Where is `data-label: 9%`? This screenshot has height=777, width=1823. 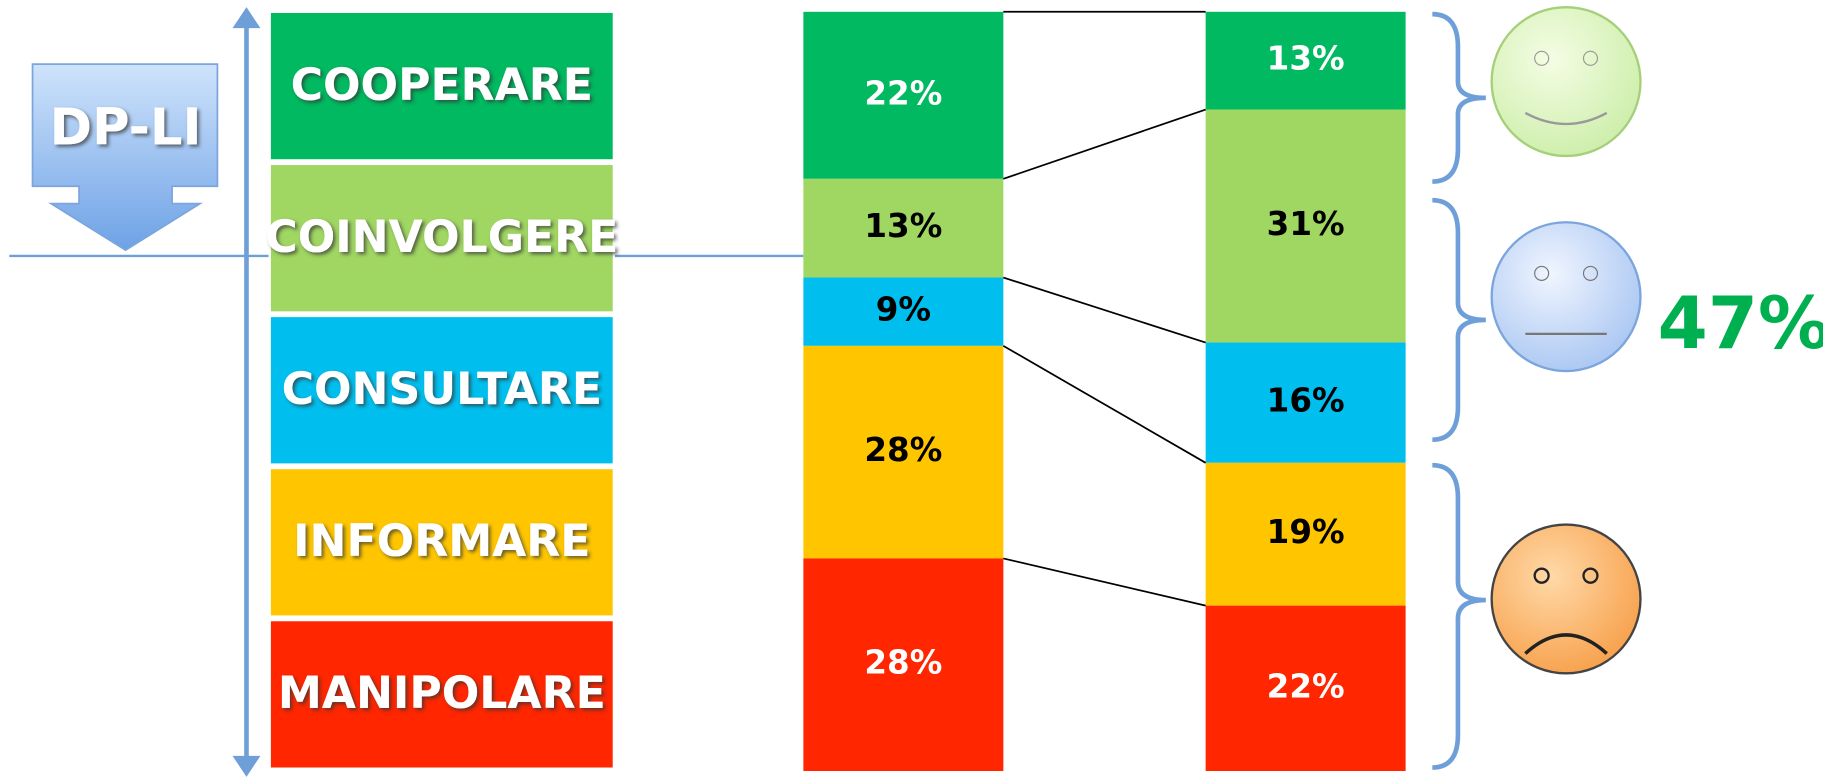 data-label: 9% is located at coordinates (903, 310).